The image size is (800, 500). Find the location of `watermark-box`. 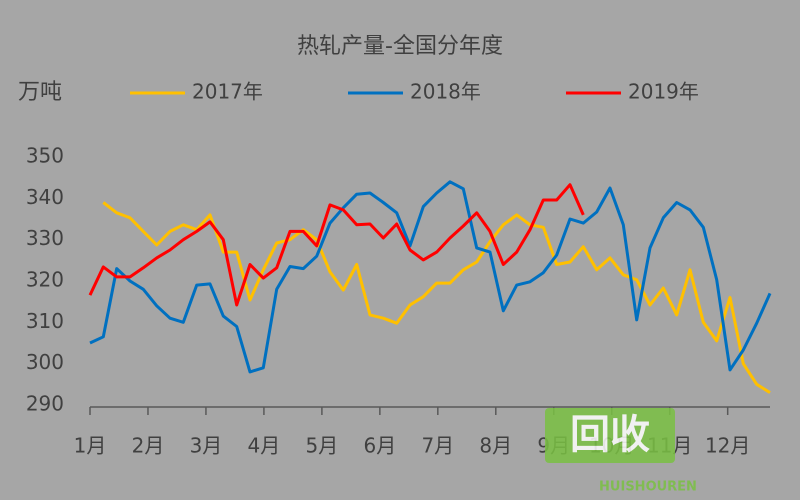

watermark-box is located at coordinates (610, 435).